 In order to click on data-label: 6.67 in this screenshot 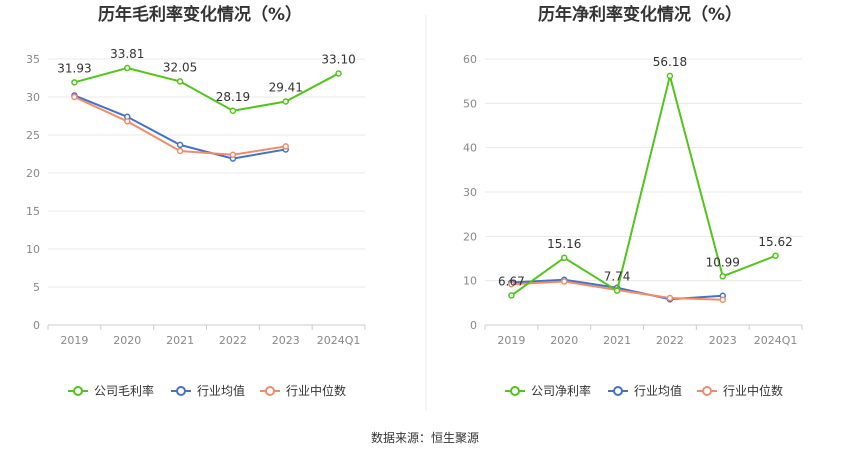, I will do `click(511, 281)`.